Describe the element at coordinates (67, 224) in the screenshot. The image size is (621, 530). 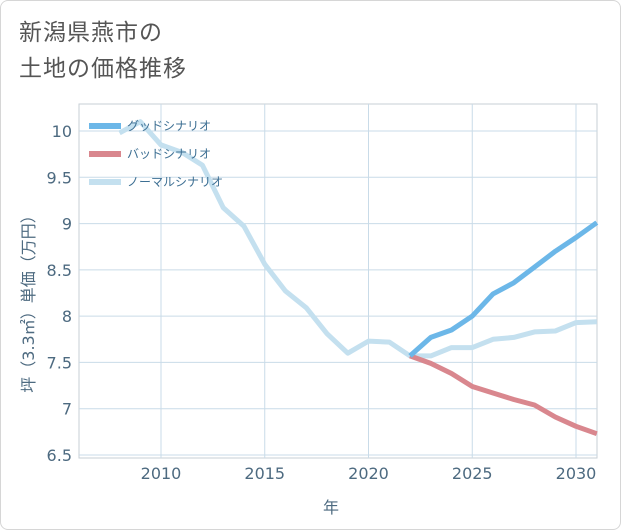
I see `y-tick-label: 9` at that location.